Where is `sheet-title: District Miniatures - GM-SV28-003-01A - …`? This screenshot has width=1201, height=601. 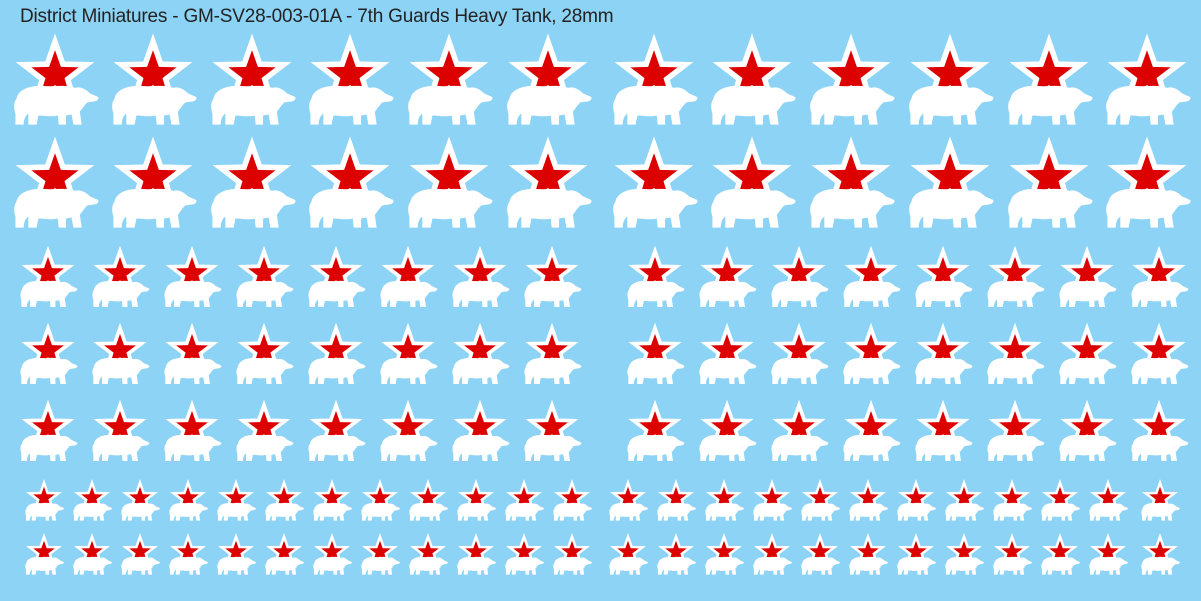 sheet-title: District Miniatures - GM-SV28-003-01A - … is located at coordinates (317, 16).